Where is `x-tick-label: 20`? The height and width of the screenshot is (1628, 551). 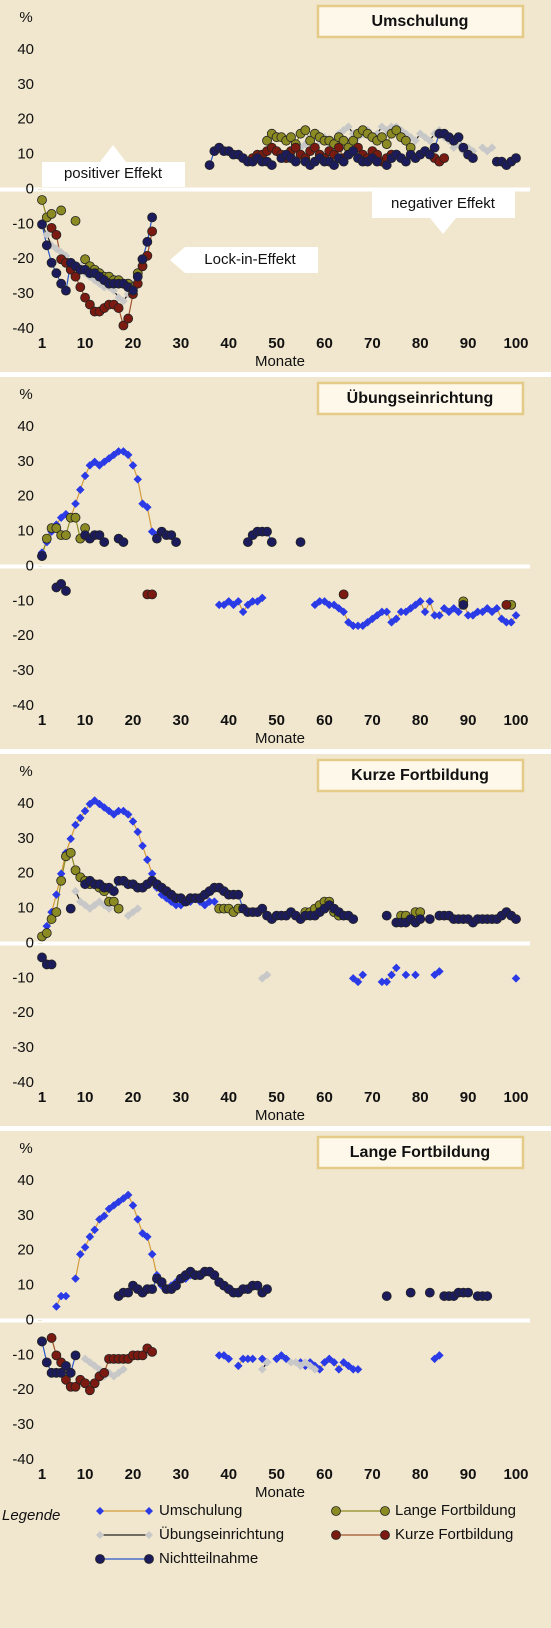 x-tick-label: 20 is located at coordinates (133, 343).